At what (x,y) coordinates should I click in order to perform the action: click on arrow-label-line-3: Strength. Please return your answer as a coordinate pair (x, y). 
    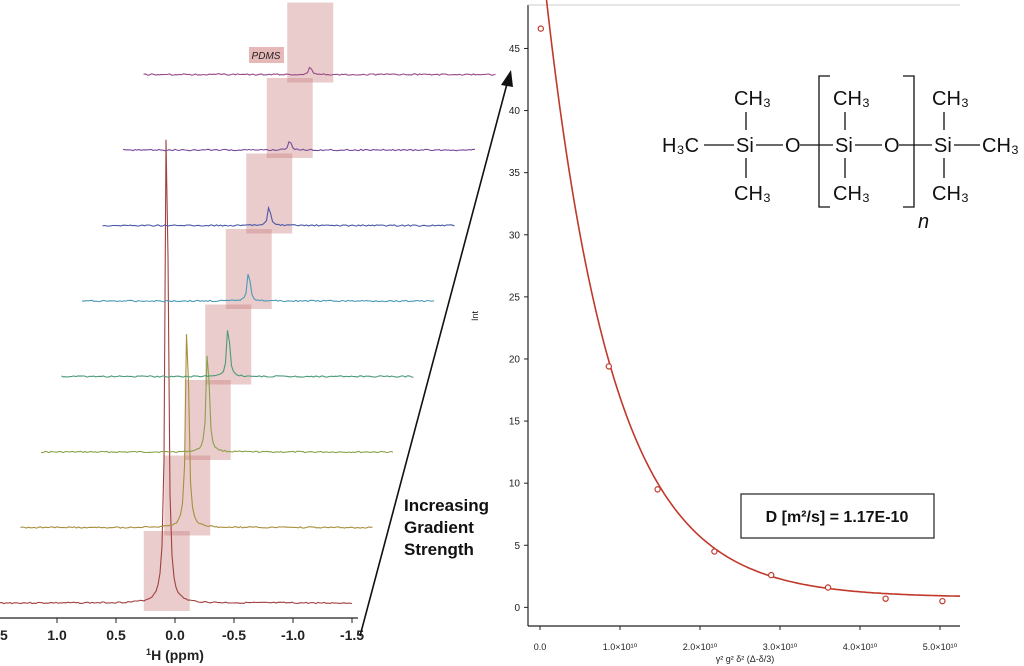
    Looking at the image, I should click on (439, 549).